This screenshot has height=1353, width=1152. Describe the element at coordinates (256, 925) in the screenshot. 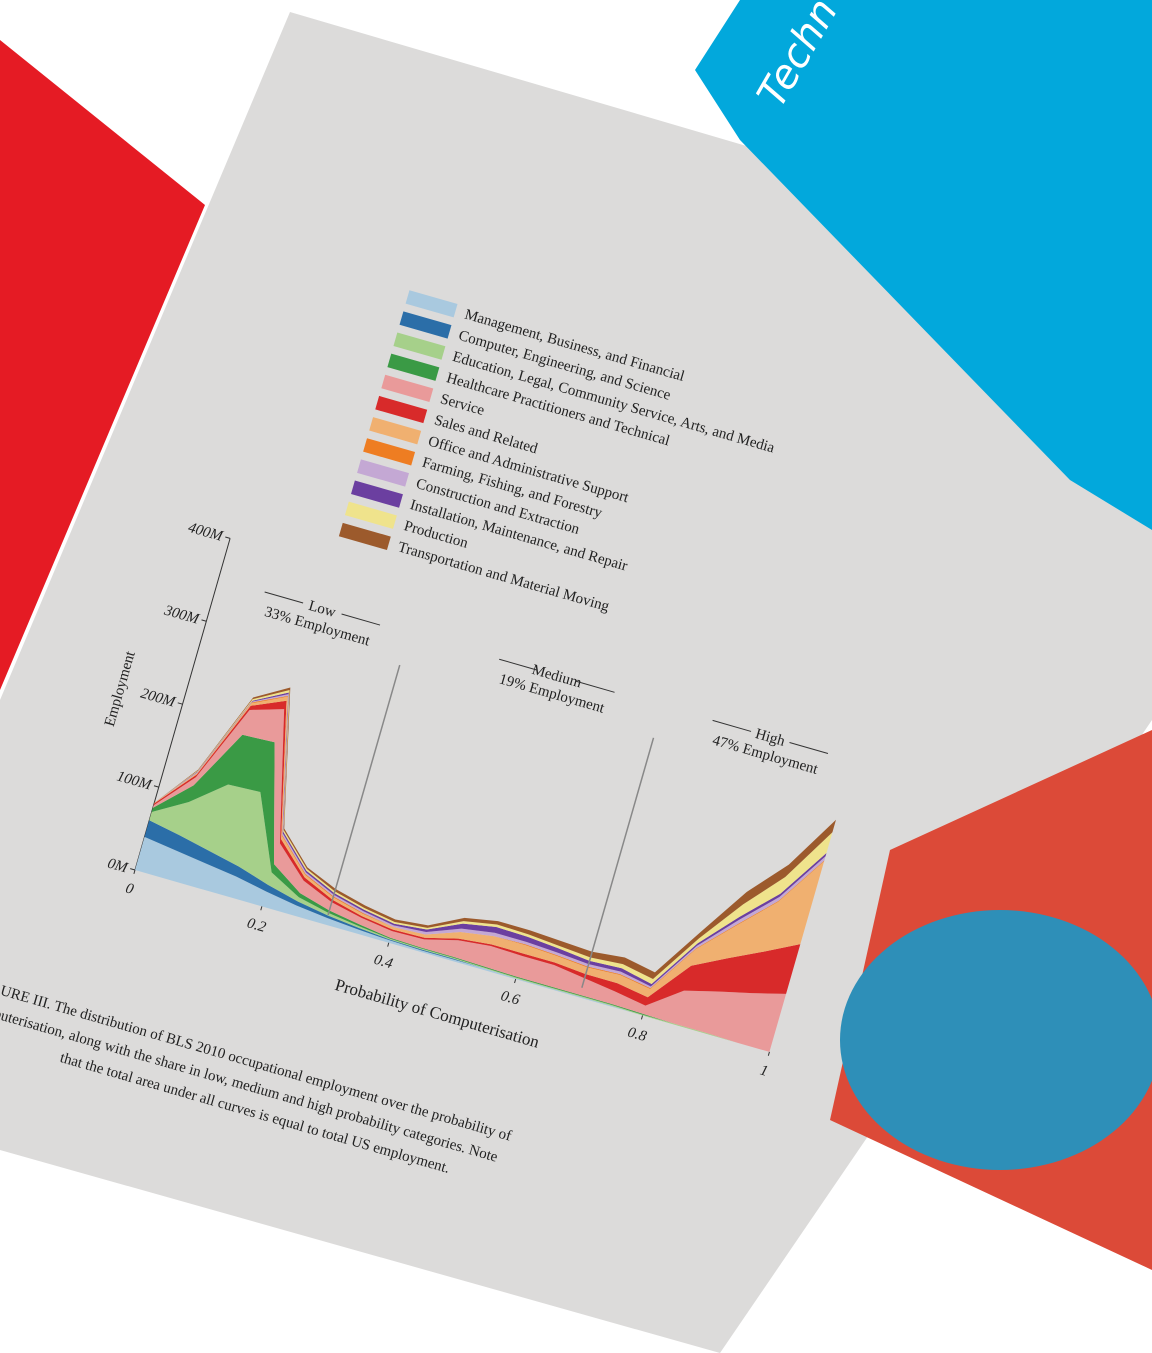

I see `x-tick-label: 0.2` at that location.